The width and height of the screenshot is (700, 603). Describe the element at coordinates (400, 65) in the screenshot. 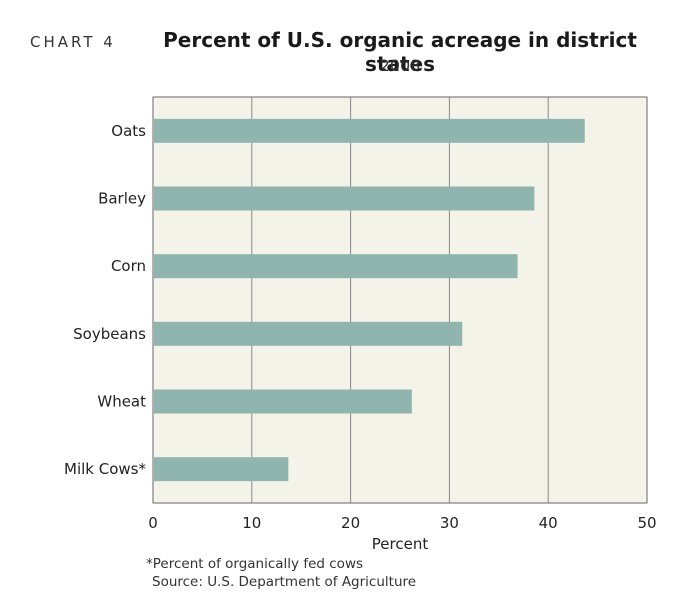

I see `chart-subtitle: 2008` at that location.